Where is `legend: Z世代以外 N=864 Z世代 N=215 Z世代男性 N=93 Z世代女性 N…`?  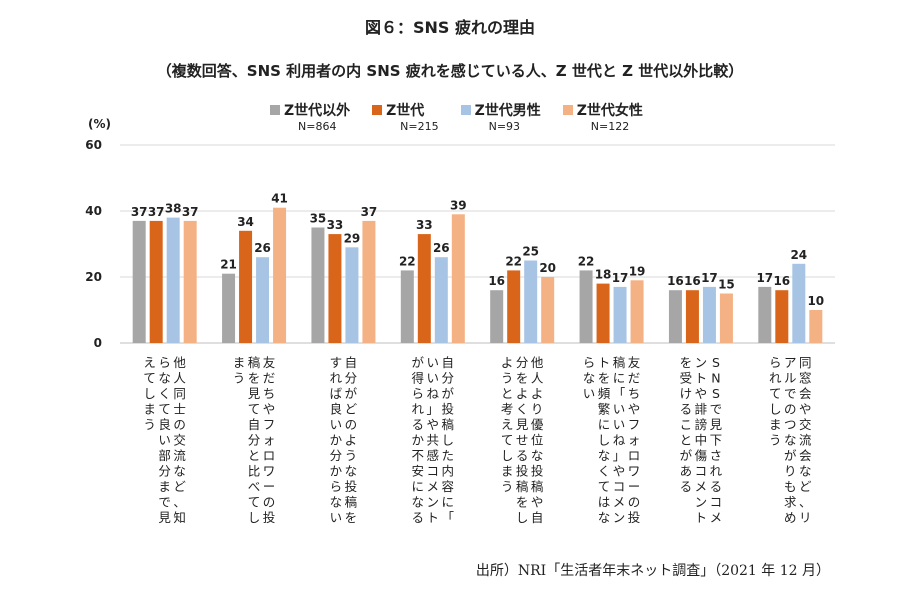 legend: Z世代以外 N=864 Z世代 N=215 Z世代男性 N=93 Z世代女性 N… is located at coordinates (456, 116).